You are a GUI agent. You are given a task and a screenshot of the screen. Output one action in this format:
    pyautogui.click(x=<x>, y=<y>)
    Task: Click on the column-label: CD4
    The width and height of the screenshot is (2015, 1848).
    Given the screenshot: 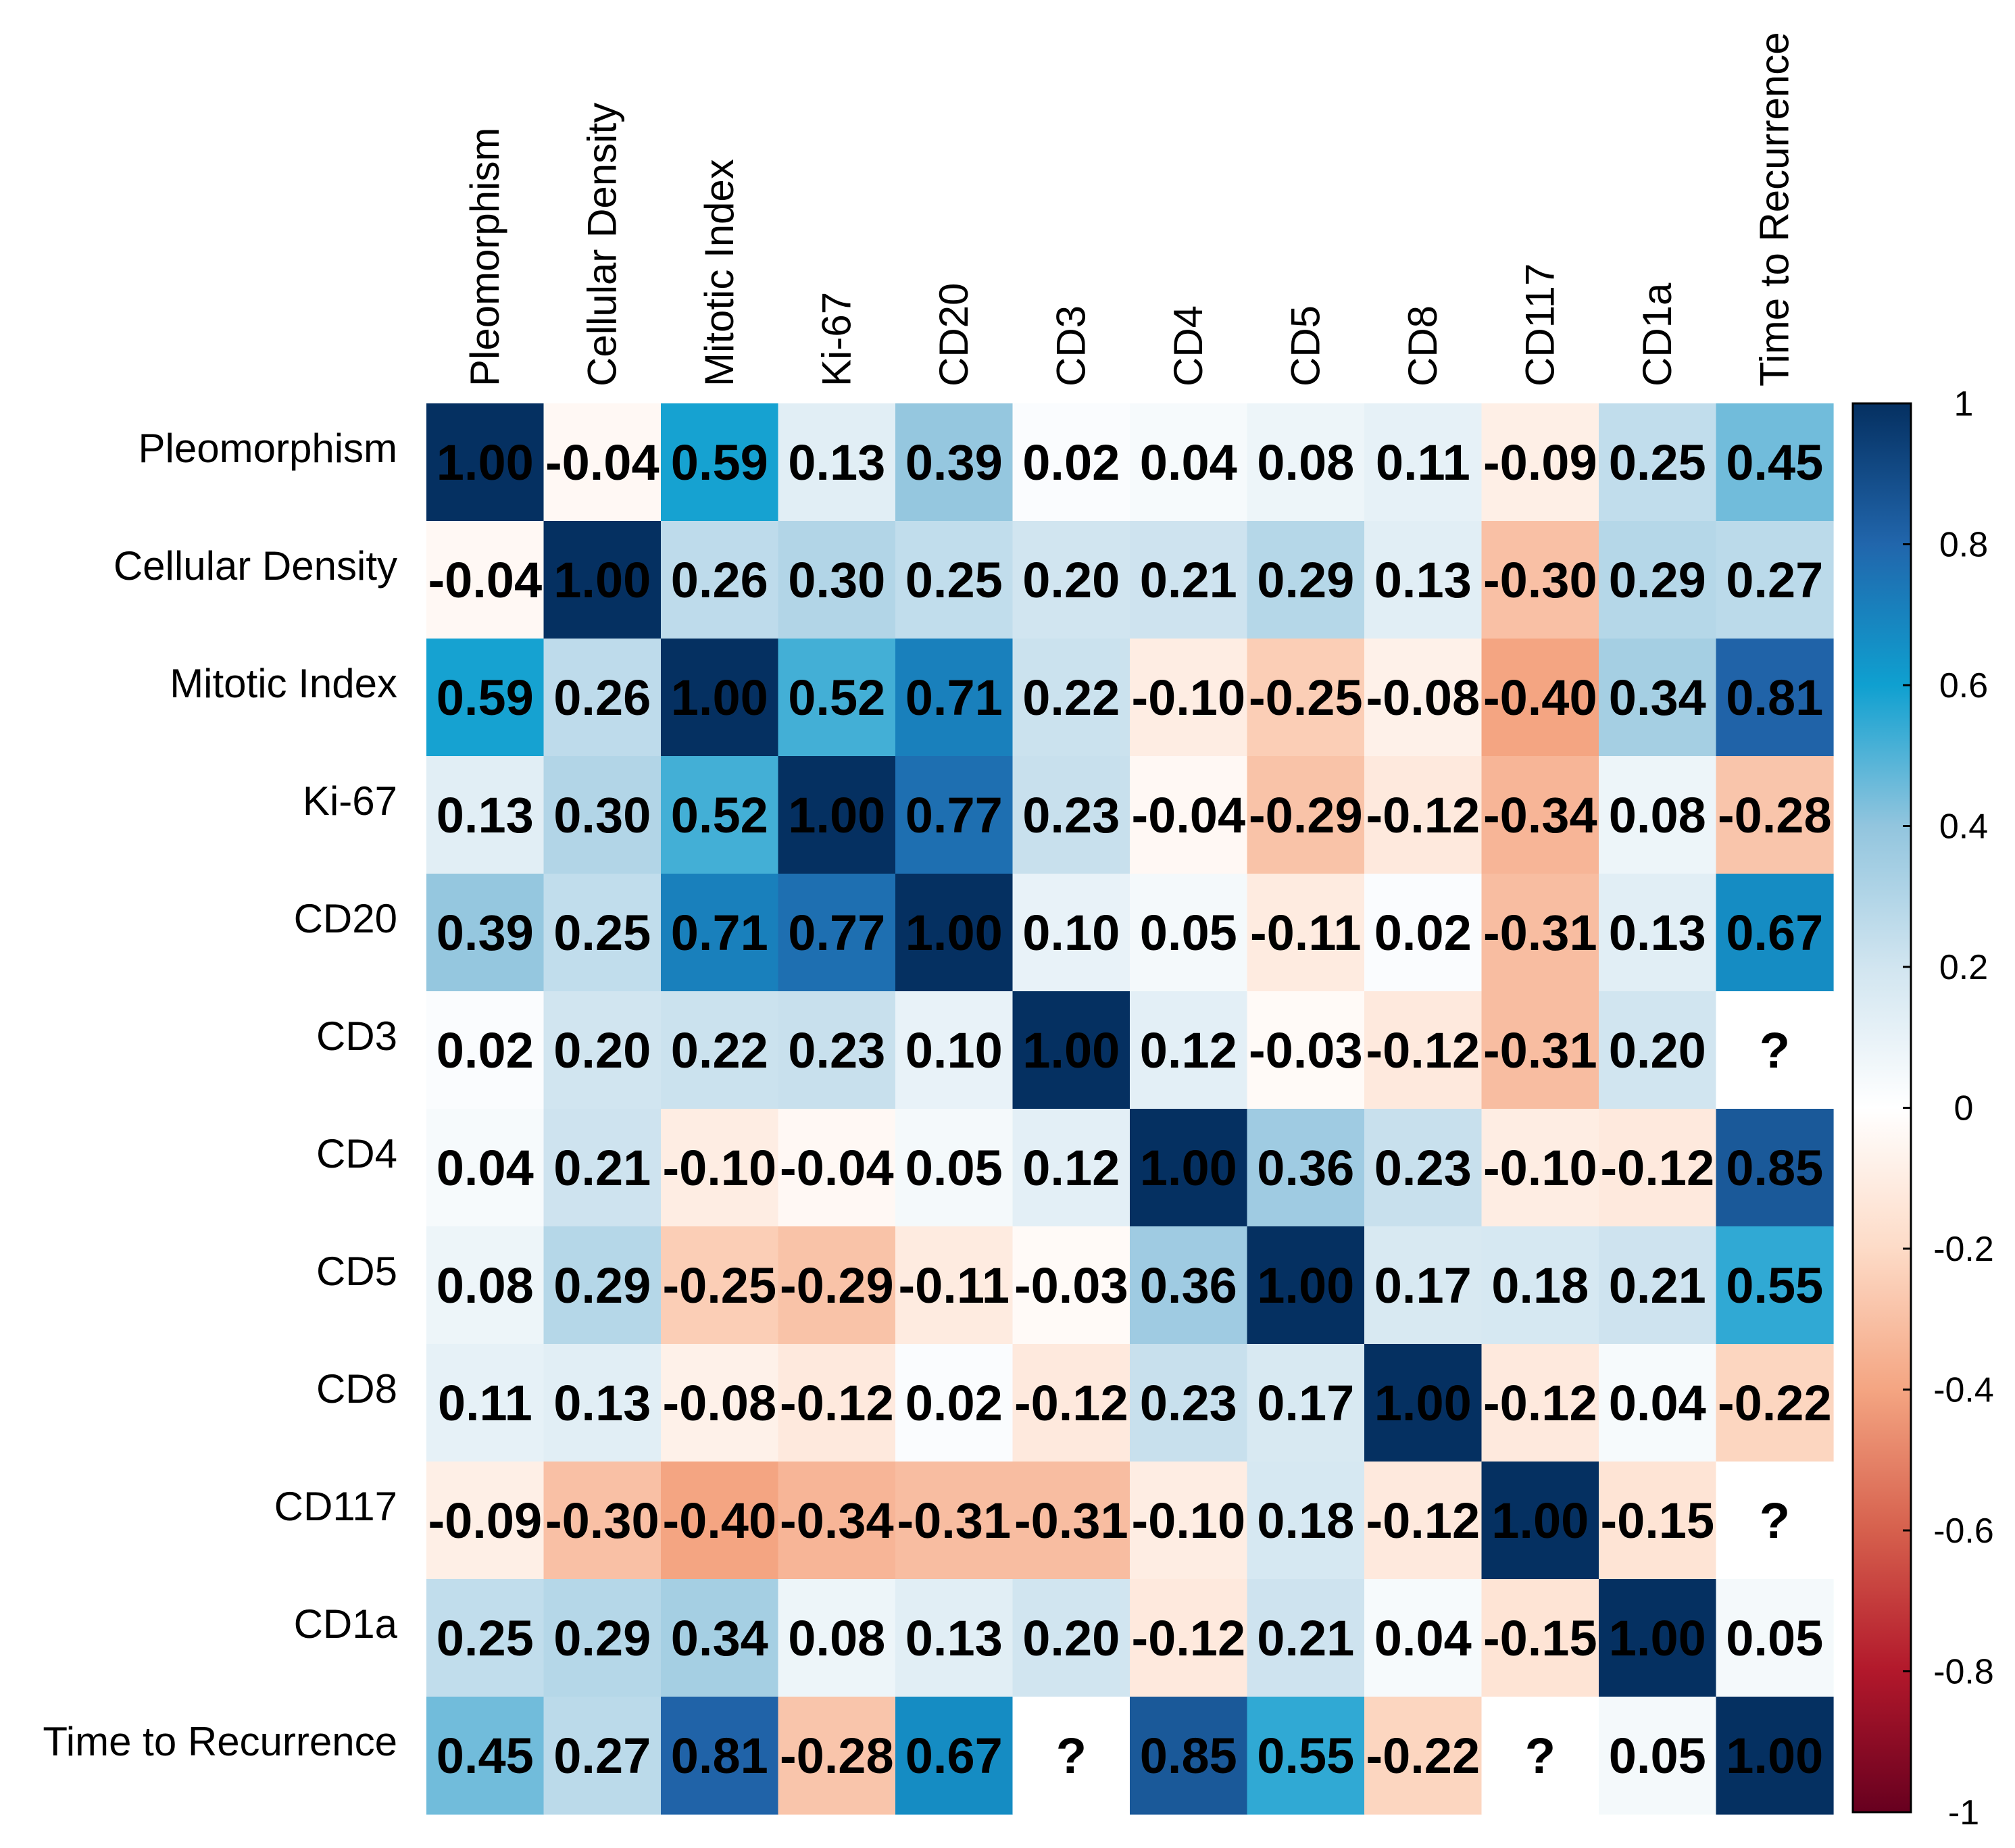 What is the action you would take?
    pyautogui.click(x=1188, y=345)
    